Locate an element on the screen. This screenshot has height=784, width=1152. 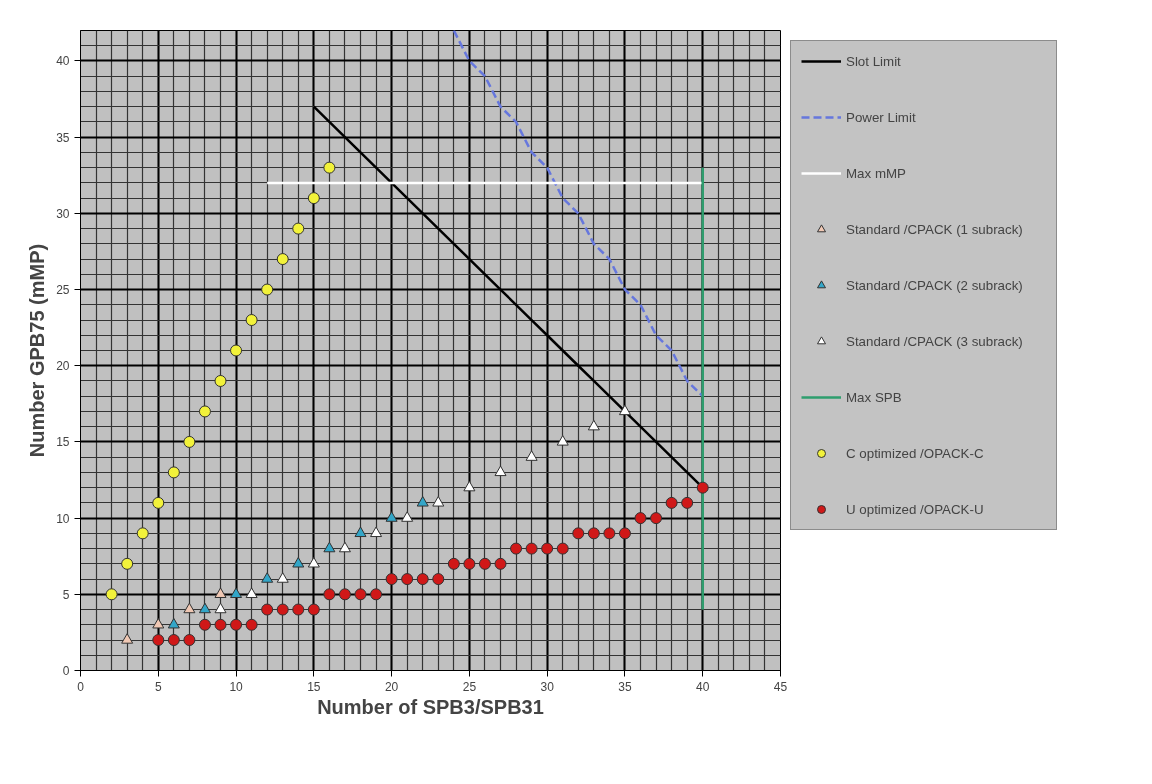
legend-label: C optimized /OPACK-C is located at coordinates (915, 453).